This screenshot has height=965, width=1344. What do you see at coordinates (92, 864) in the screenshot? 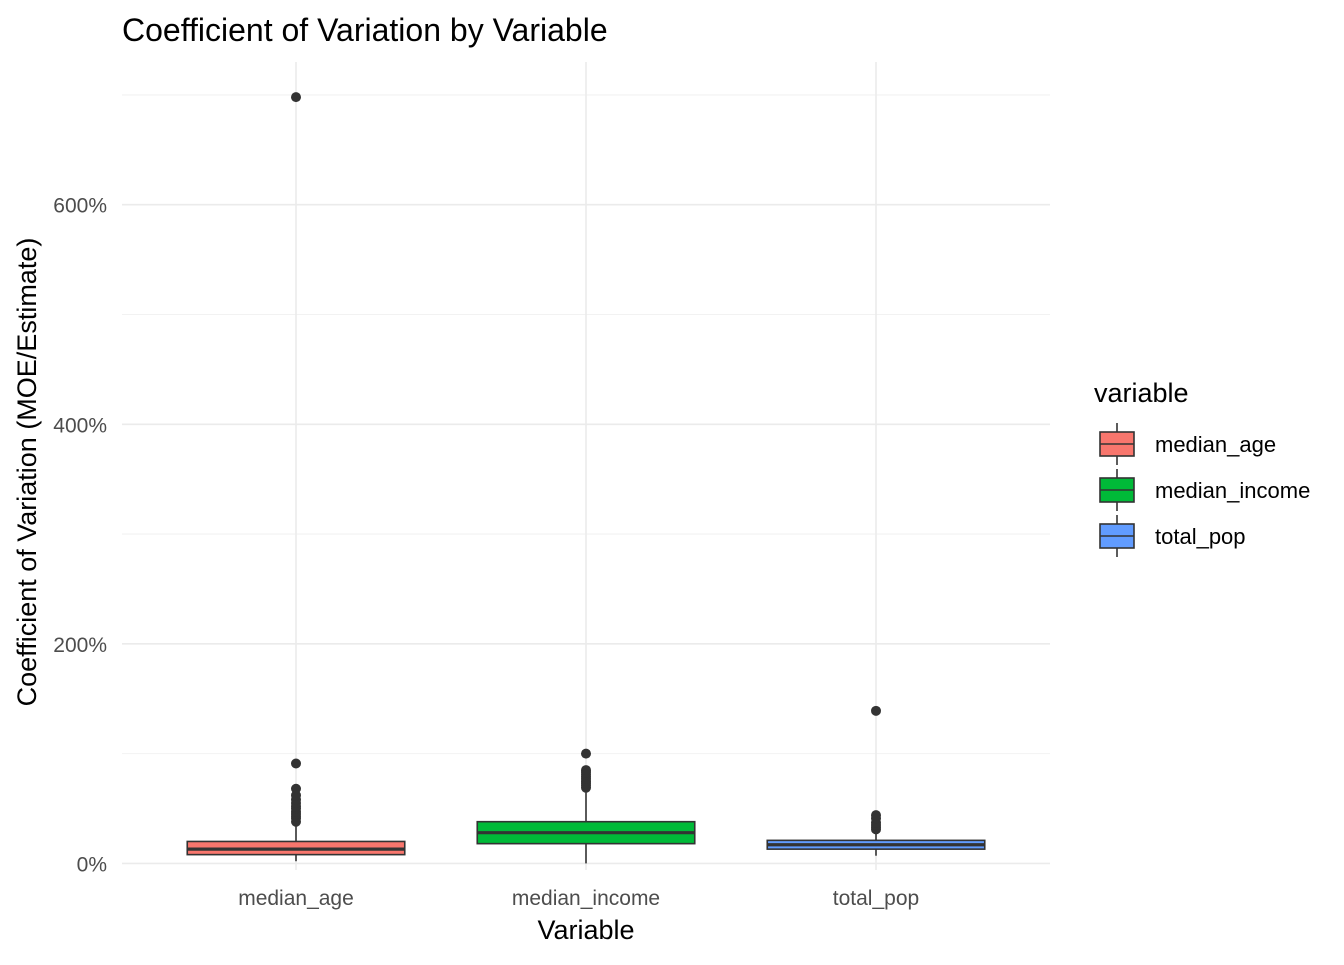
I see `y-tick-label: 0%` at bounding box center [92, 864].